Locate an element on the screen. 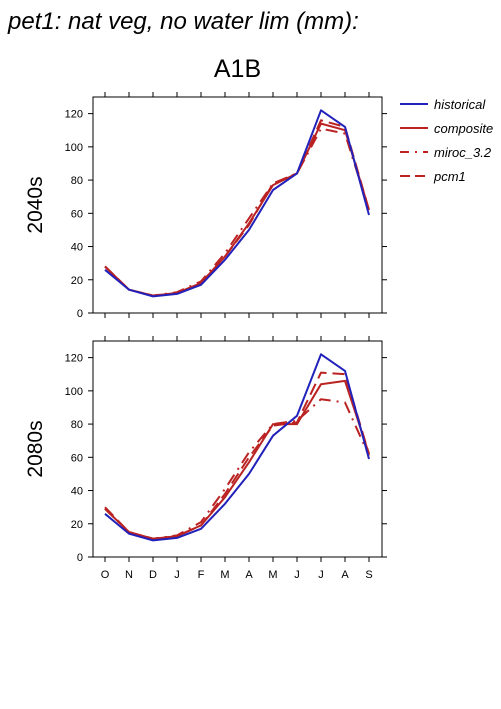 The width and height of the screenshot is (501, 709). legend-label: composite is located at coordinates (463, 128).